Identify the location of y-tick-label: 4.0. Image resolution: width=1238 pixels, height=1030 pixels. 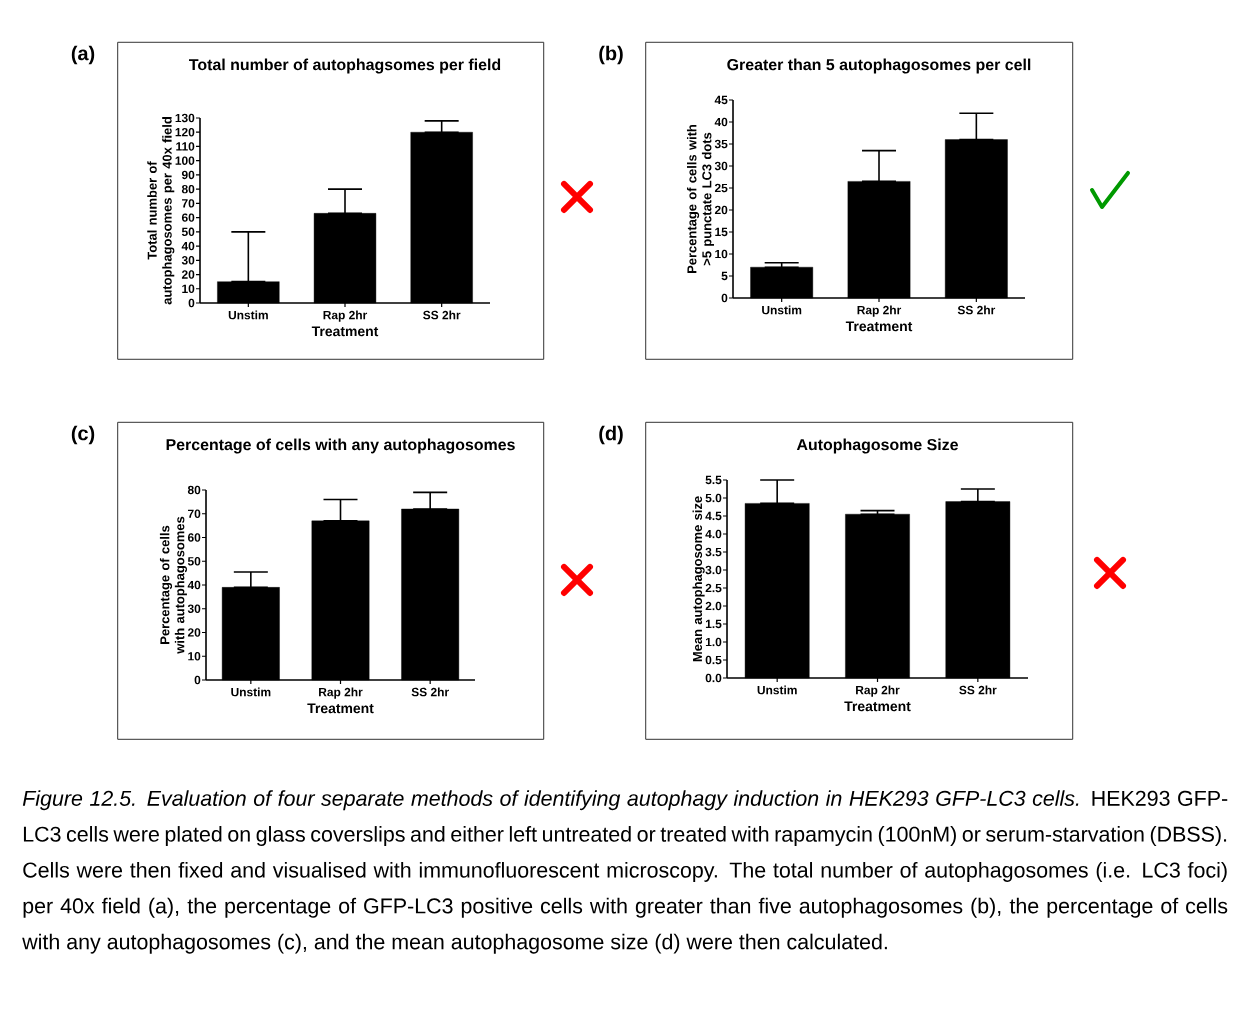
(713, 534).